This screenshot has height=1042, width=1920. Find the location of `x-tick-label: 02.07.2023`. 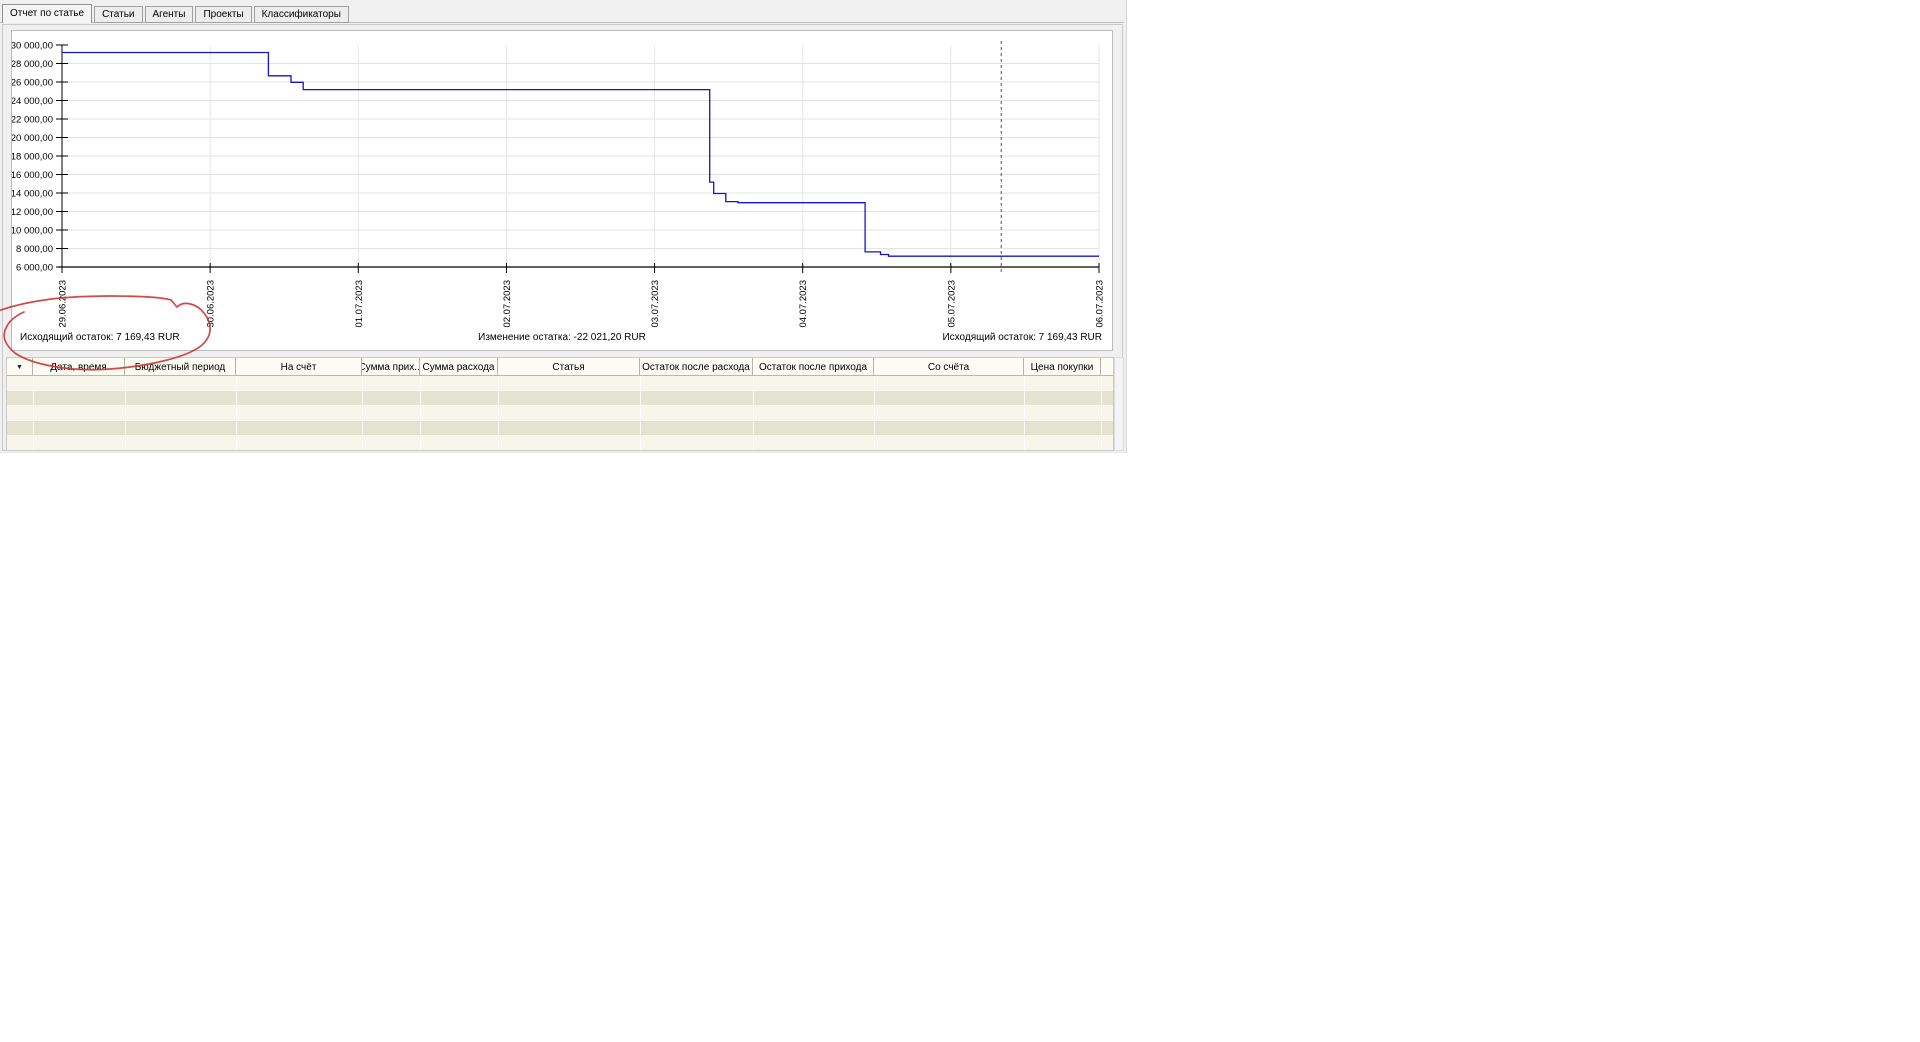

x-tick-label: 02.07.2023 is located at coordinates (507, 304).